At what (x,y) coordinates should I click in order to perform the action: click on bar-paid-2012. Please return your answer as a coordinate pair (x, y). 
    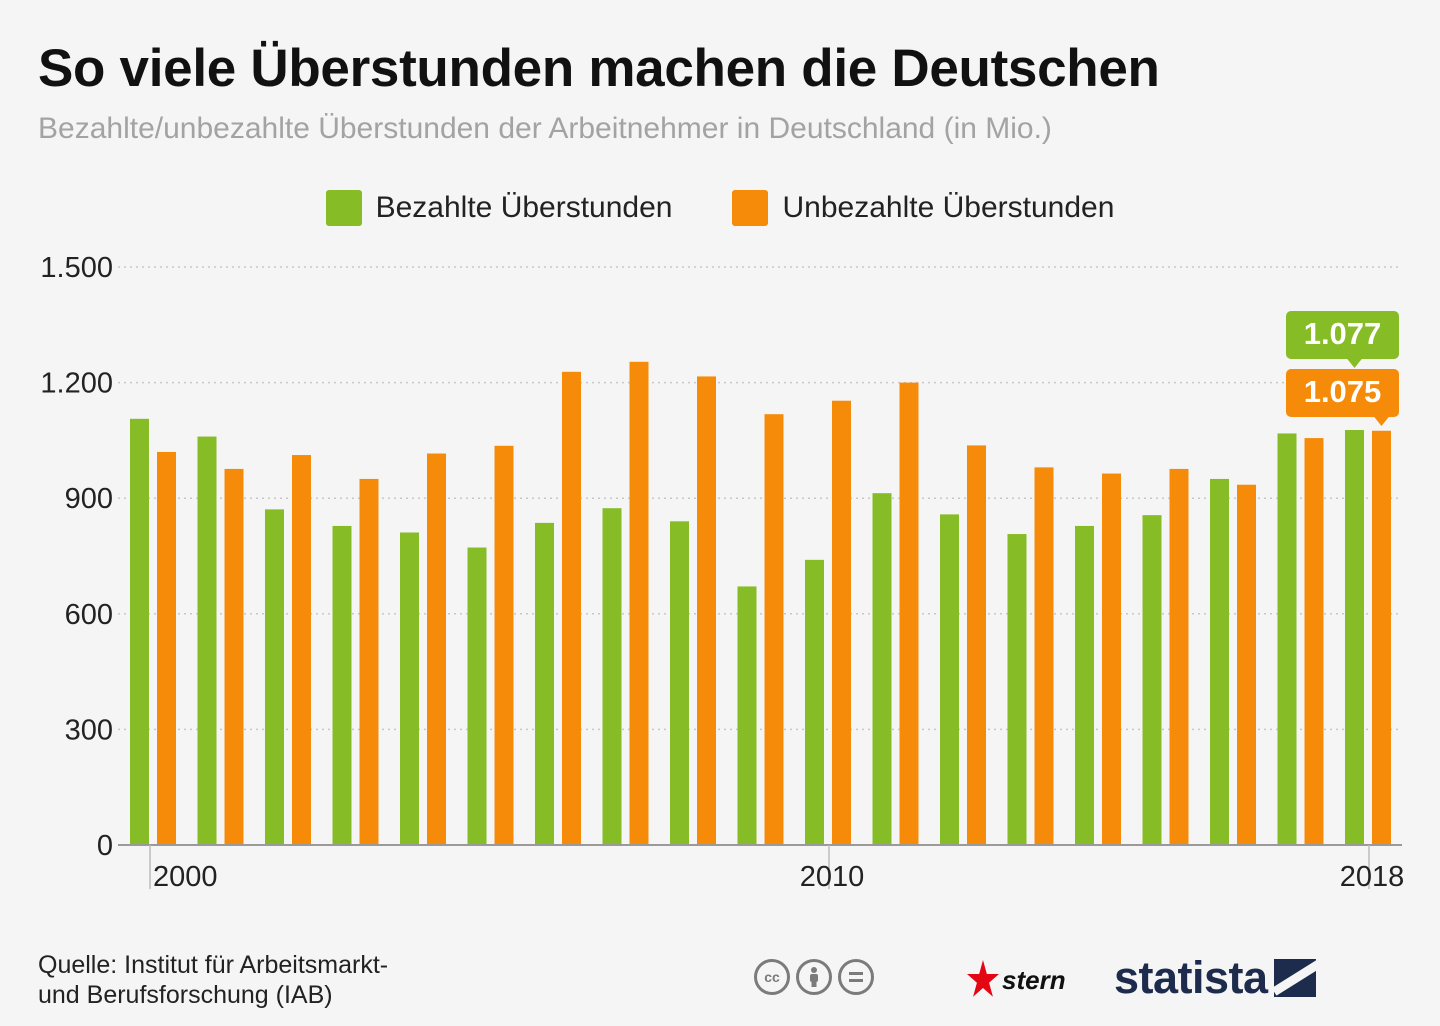
    Looking at the image, I should click on (949, 679).